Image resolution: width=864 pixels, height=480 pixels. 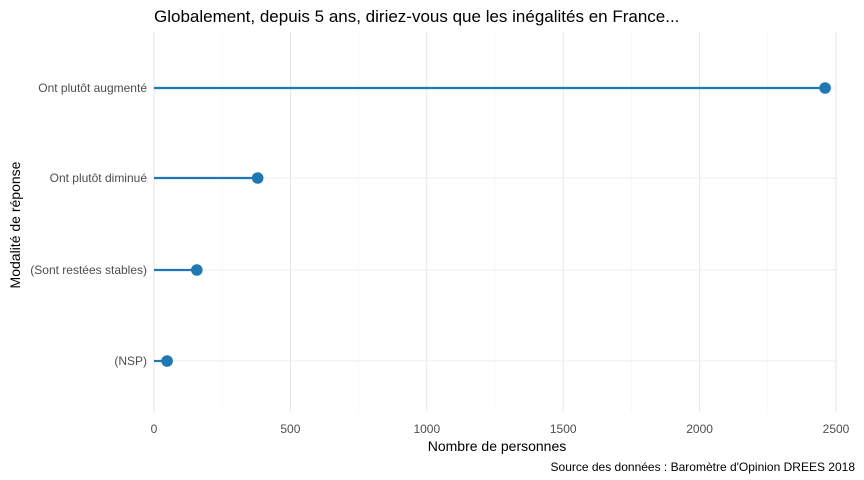 What do you see at coordinates (699, 429) in the screenshot?
I see `x-tick-label: 2000` at bounding box center [699, 429].